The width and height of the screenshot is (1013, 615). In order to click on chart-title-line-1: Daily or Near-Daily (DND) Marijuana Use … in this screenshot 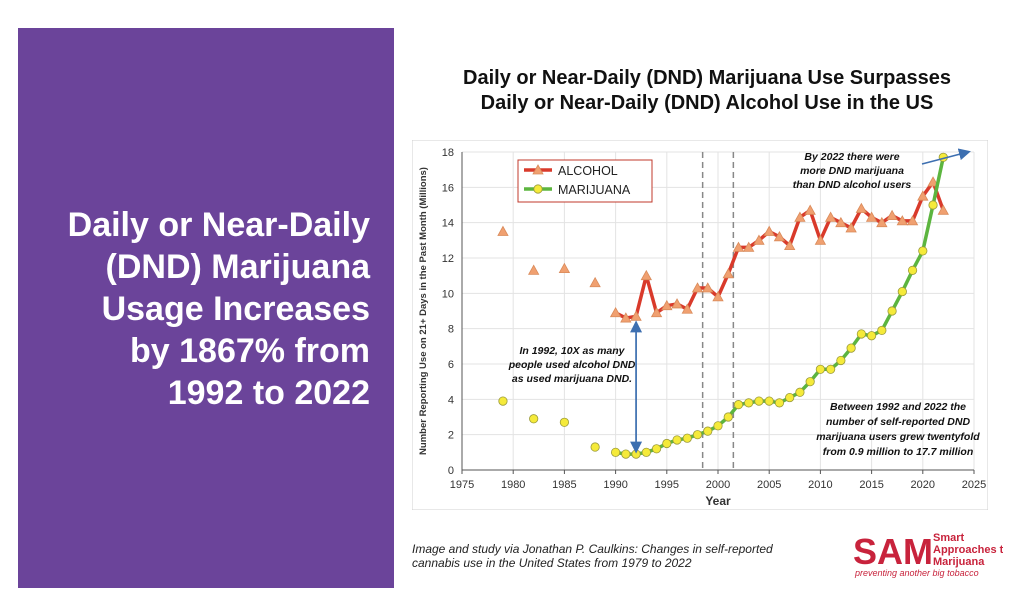, I will do `click(707, 78)`.